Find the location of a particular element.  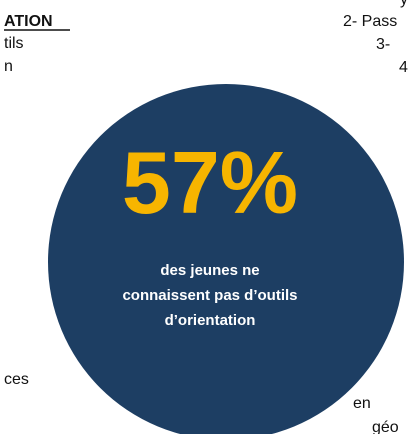

text-fragment: géo is located at coordinates (385, 426).